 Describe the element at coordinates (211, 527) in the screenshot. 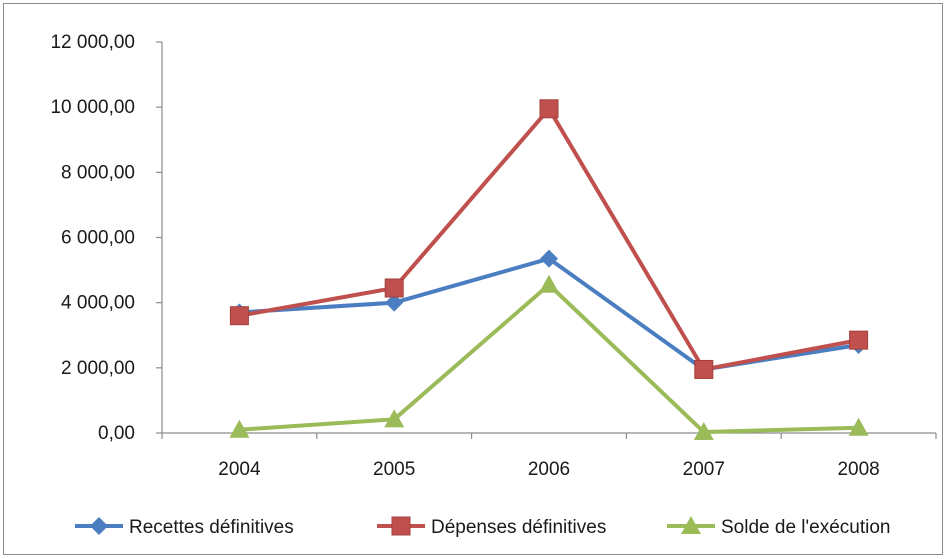

I see `legend-label-1: Recettes définitives` at that location.